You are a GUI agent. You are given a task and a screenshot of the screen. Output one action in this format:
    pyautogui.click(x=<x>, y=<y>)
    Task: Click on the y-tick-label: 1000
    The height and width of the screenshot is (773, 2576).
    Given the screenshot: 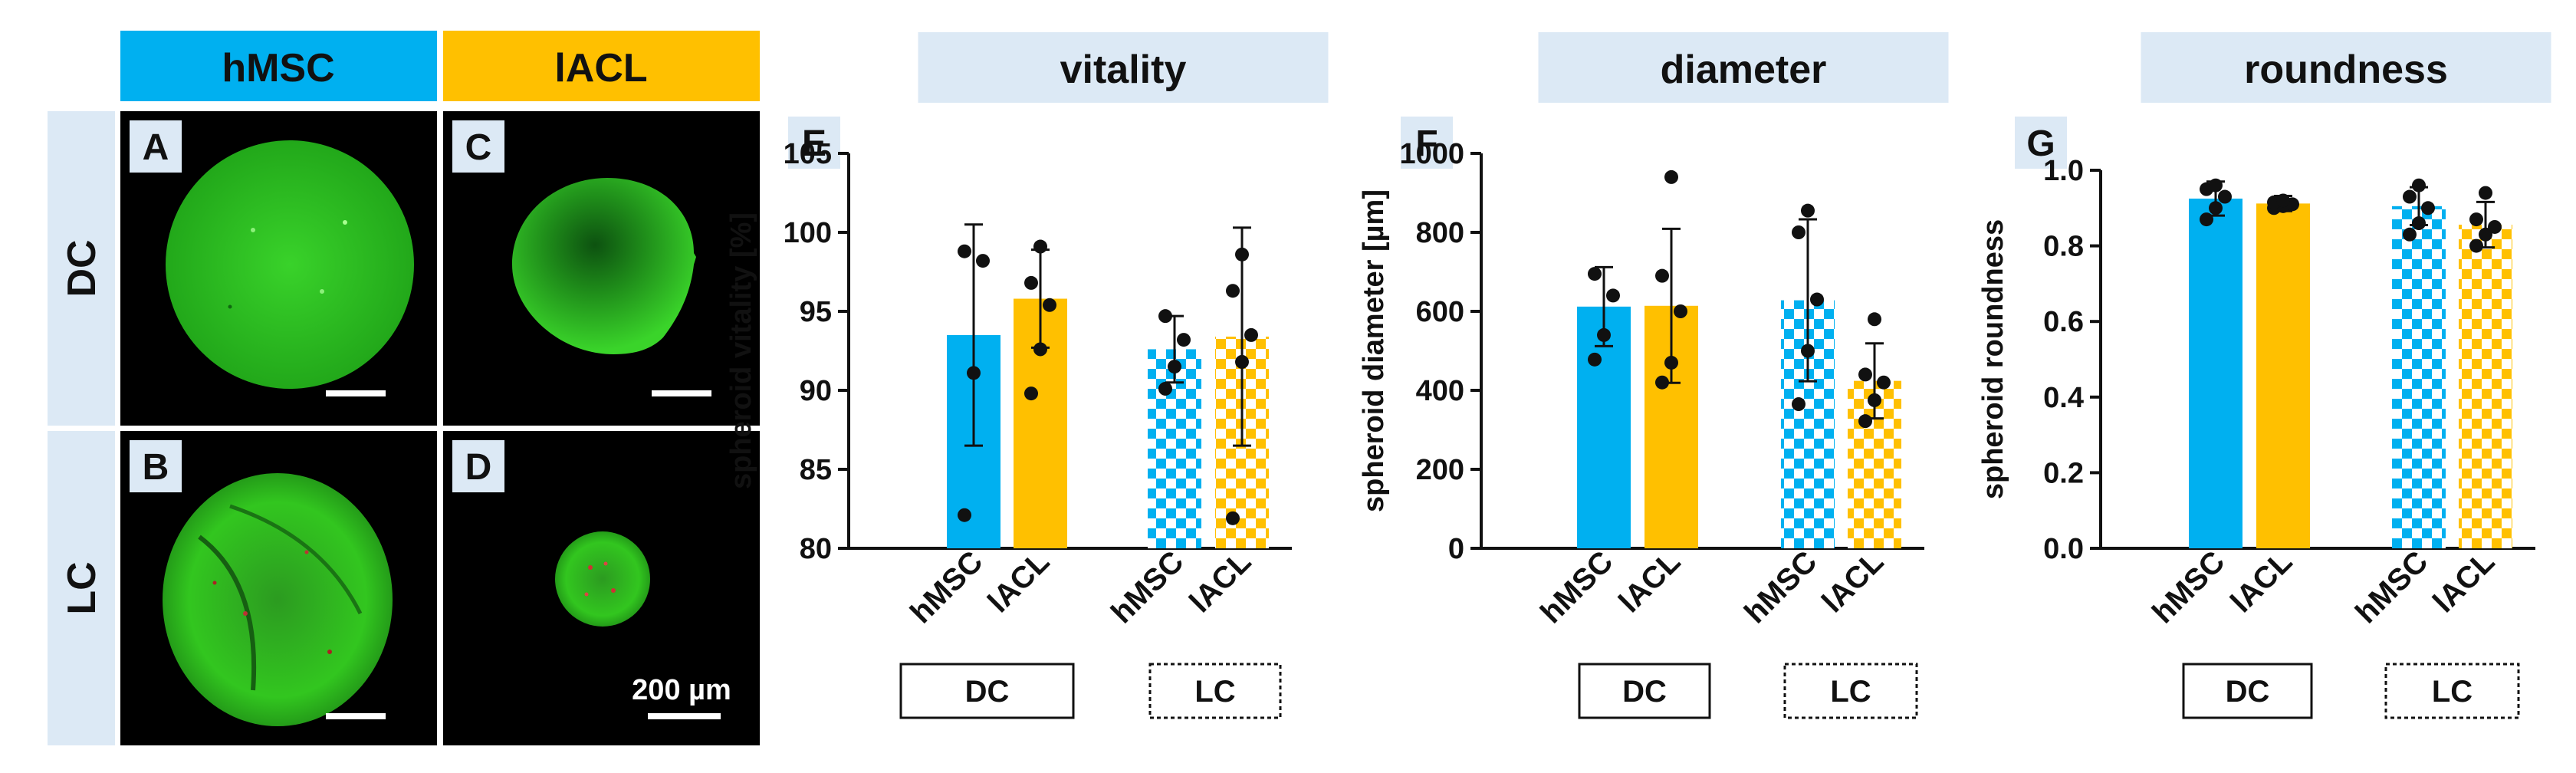 What is the action you would take?
    pyautogui.click(x=1431, y=154)
    